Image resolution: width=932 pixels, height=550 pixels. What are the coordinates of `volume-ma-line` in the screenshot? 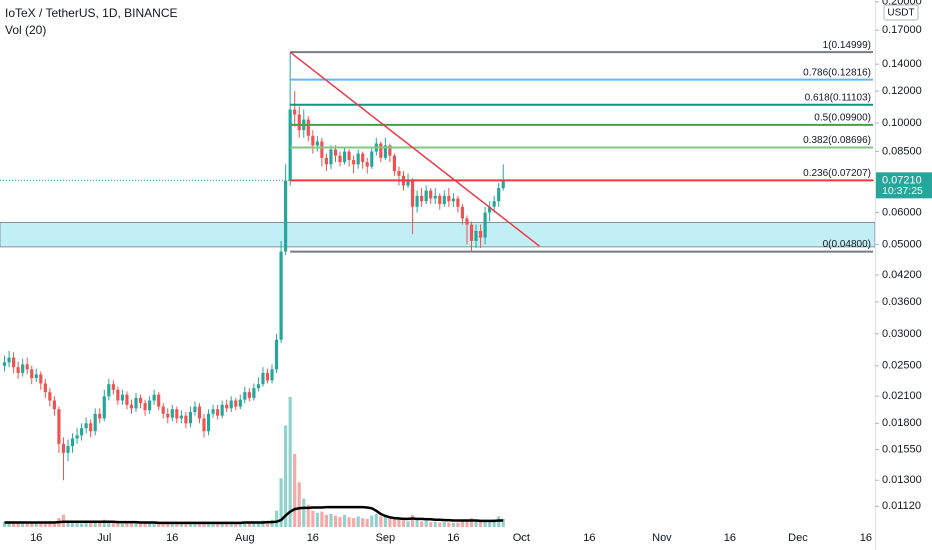 It's located at (254, 515).